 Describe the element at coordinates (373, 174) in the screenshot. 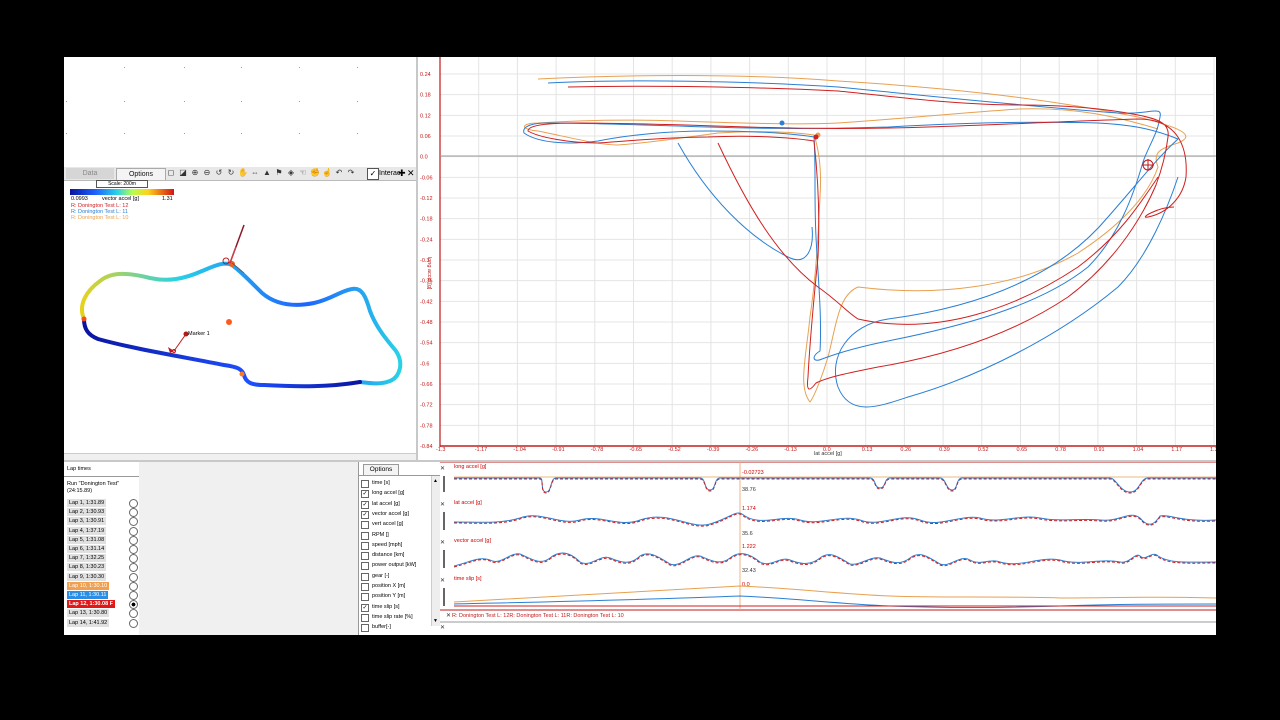

I see `interactive-checkbox: ✓` at that location.